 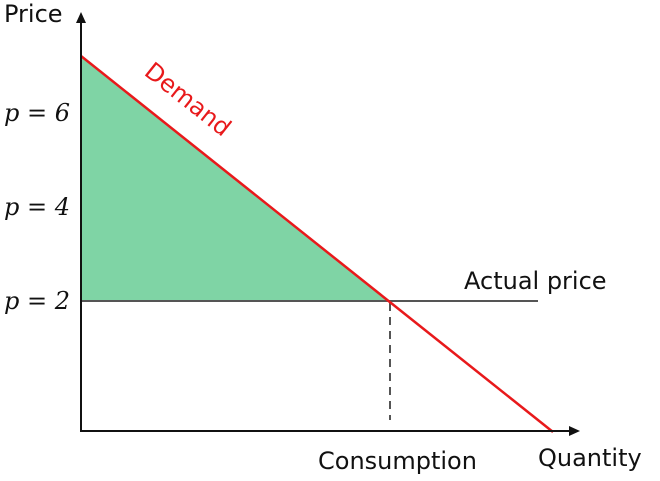 I want to click on x-axis-label: Quantity, so click(x=590, y=458).